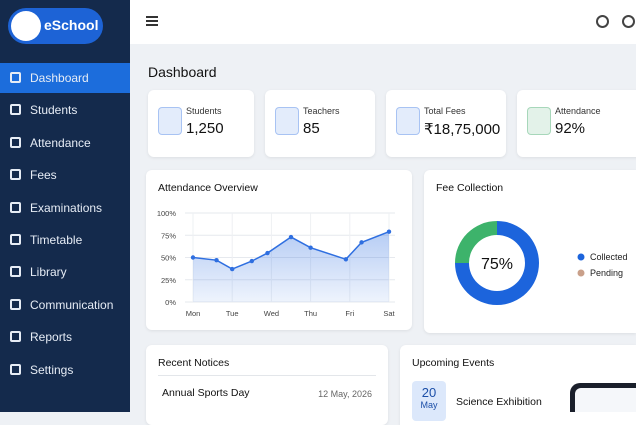 The width and height of the screenshot is (636, 425). I want to click on y-tick-label: 0%, so click(170, 302).